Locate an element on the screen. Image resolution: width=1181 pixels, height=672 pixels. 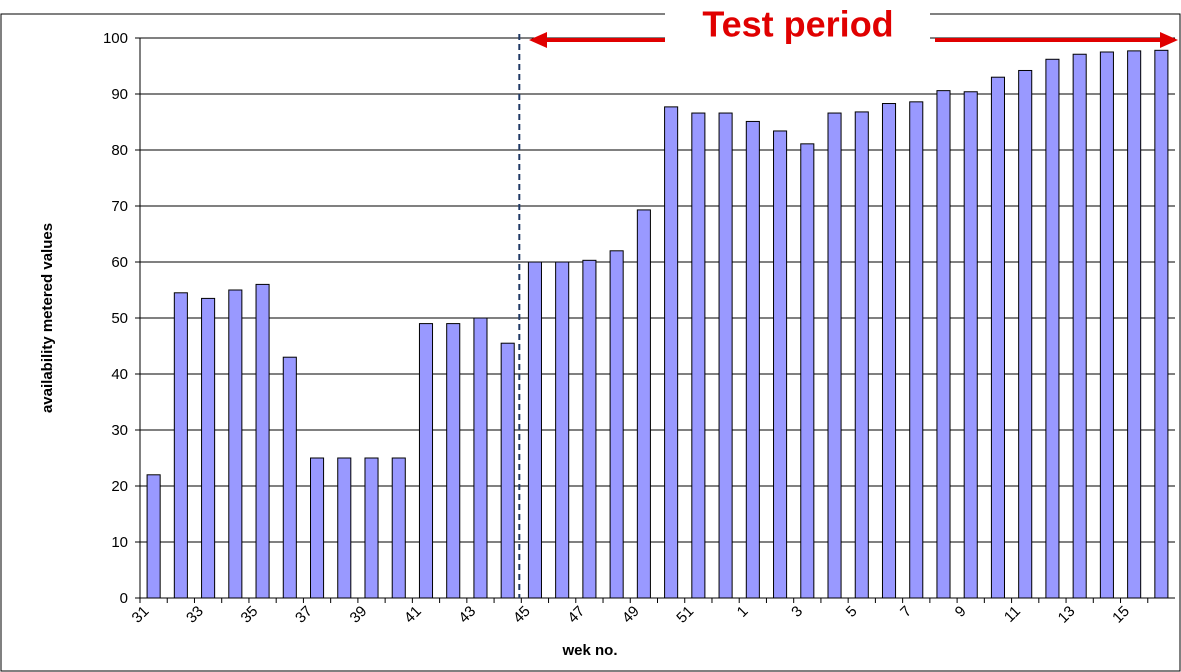
x-tick-label: 39 is located at coordinates (359, 615).